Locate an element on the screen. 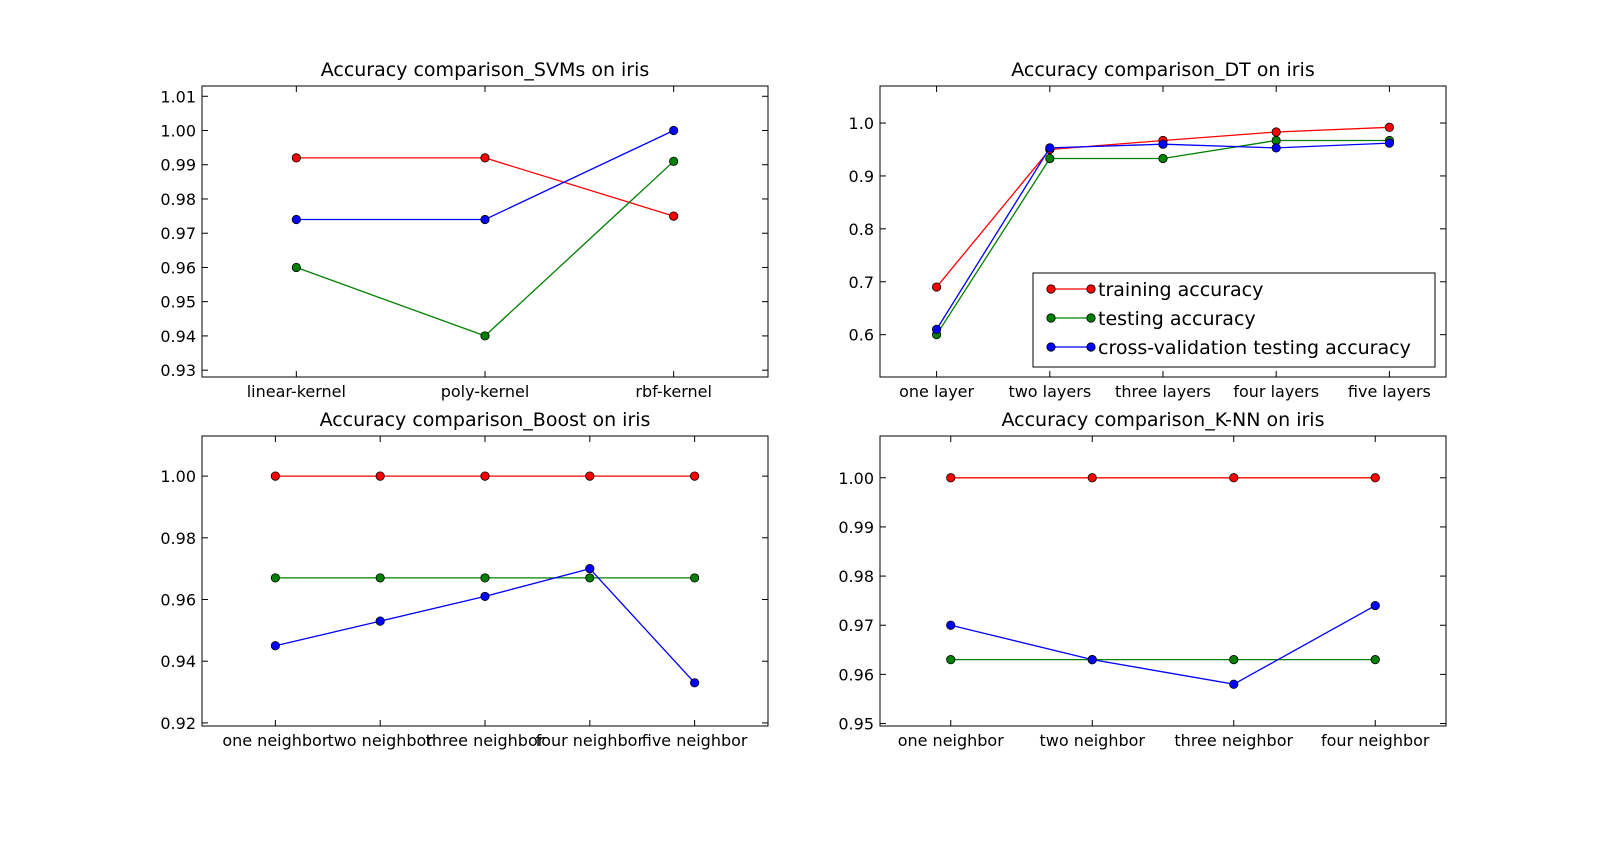 The width and height of the screenshot is (1600, 850). x-tick-label: rbf-kernel is located at coordinates (673, 391).